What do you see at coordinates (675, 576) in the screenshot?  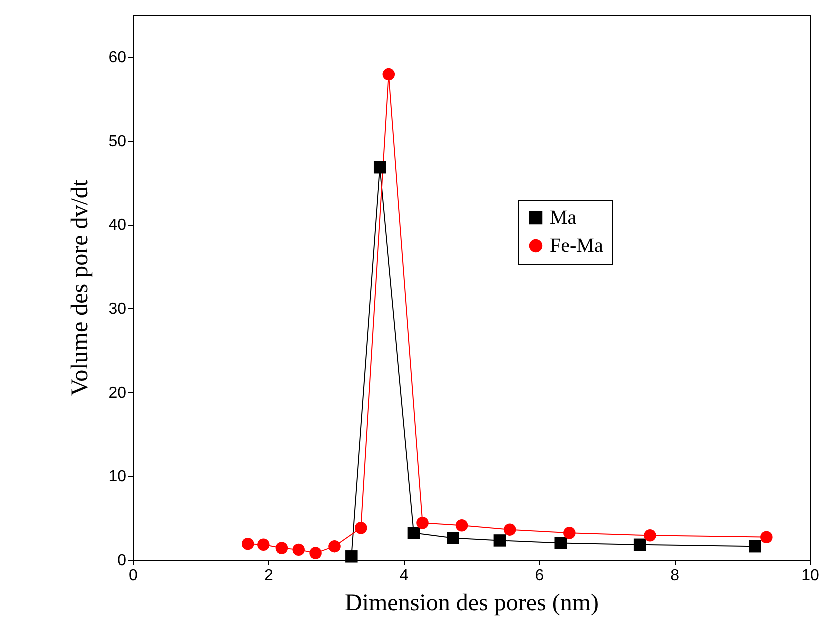 I see `x-tick-label: 8` at bounding box center [675, 576].